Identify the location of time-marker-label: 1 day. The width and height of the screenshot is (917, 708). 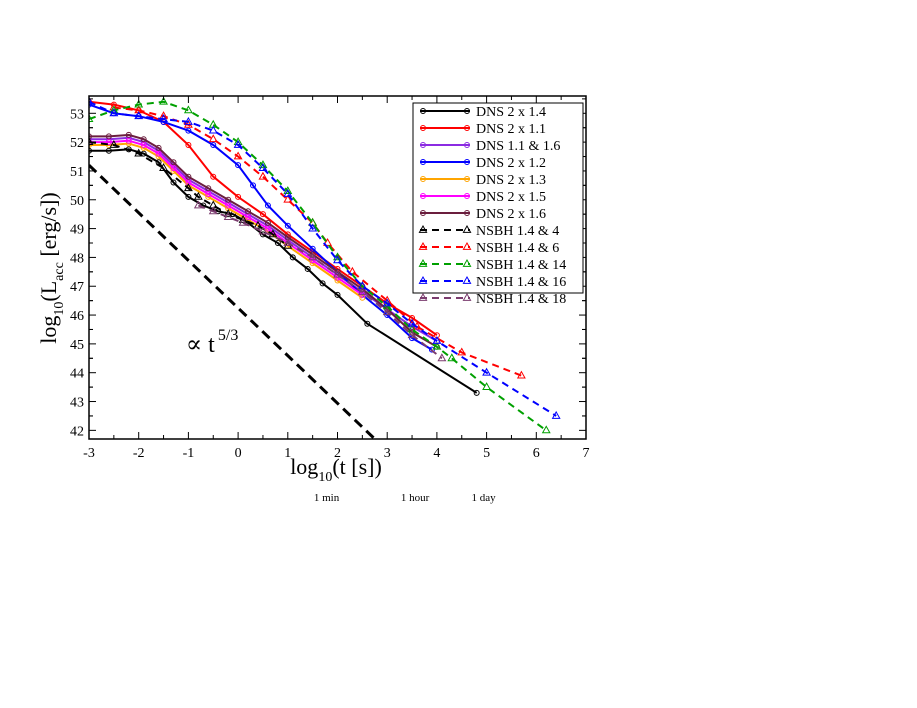
(484, 498).